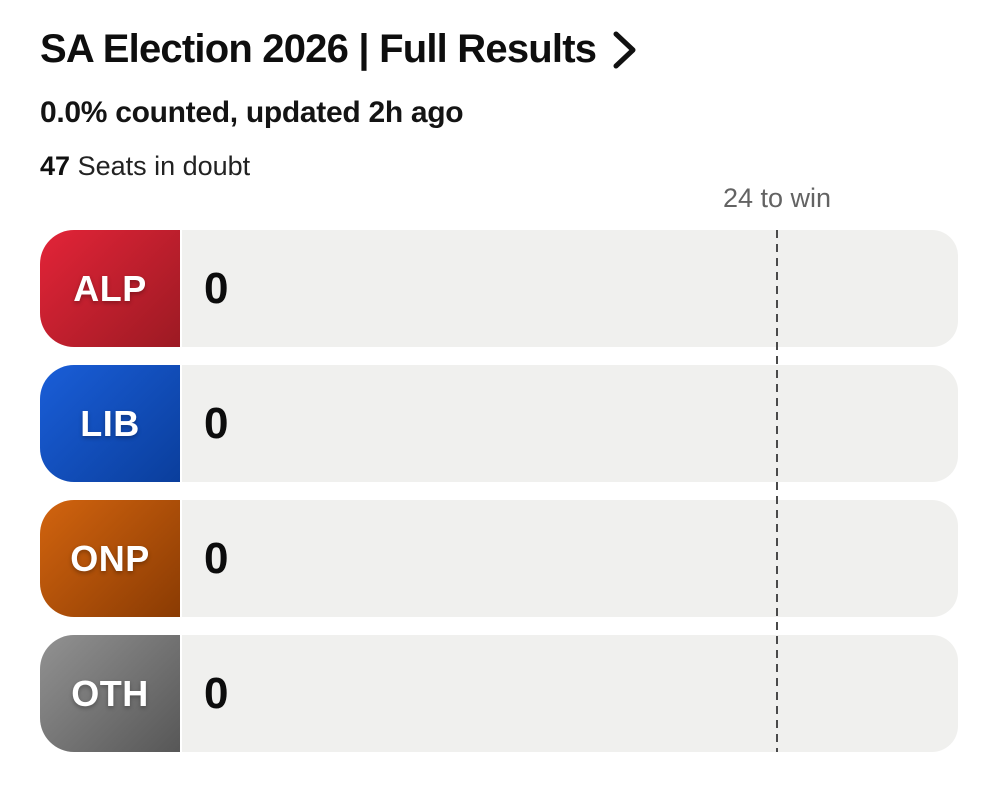  I want to click on party-label: OTH, so click(110, 693).